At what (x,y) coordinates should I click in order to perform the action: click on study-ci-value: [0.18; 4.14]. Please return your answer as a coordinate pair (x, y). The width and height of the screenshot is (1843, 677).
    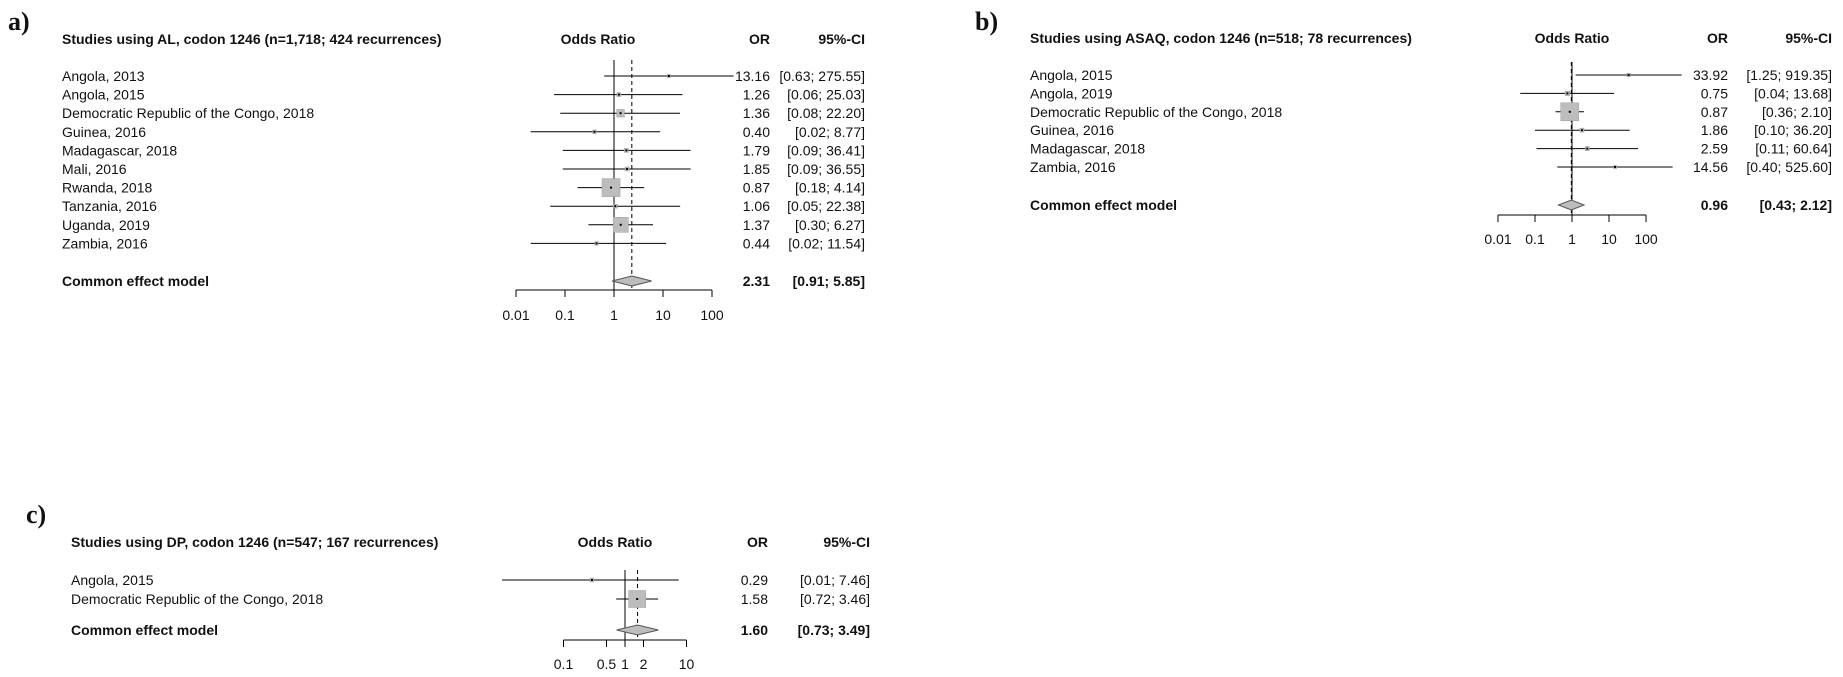
    Looking at the image, I should click on (830, 188).